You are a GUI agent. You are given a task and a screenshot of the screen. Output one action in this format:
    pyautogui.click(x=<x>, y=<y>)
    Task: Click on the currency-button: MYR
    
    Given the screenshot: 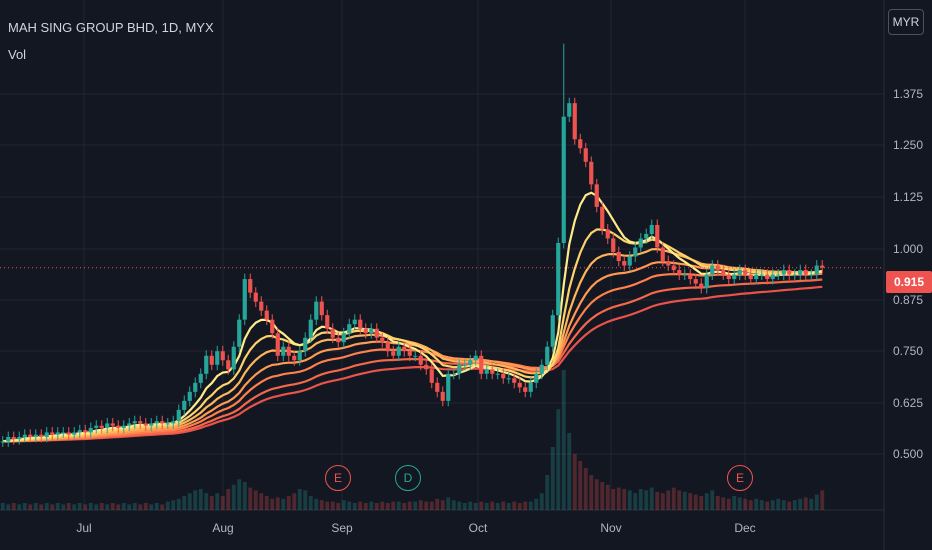 What is the action you would take?
    pyautogui.click(x=906, y=22)
    